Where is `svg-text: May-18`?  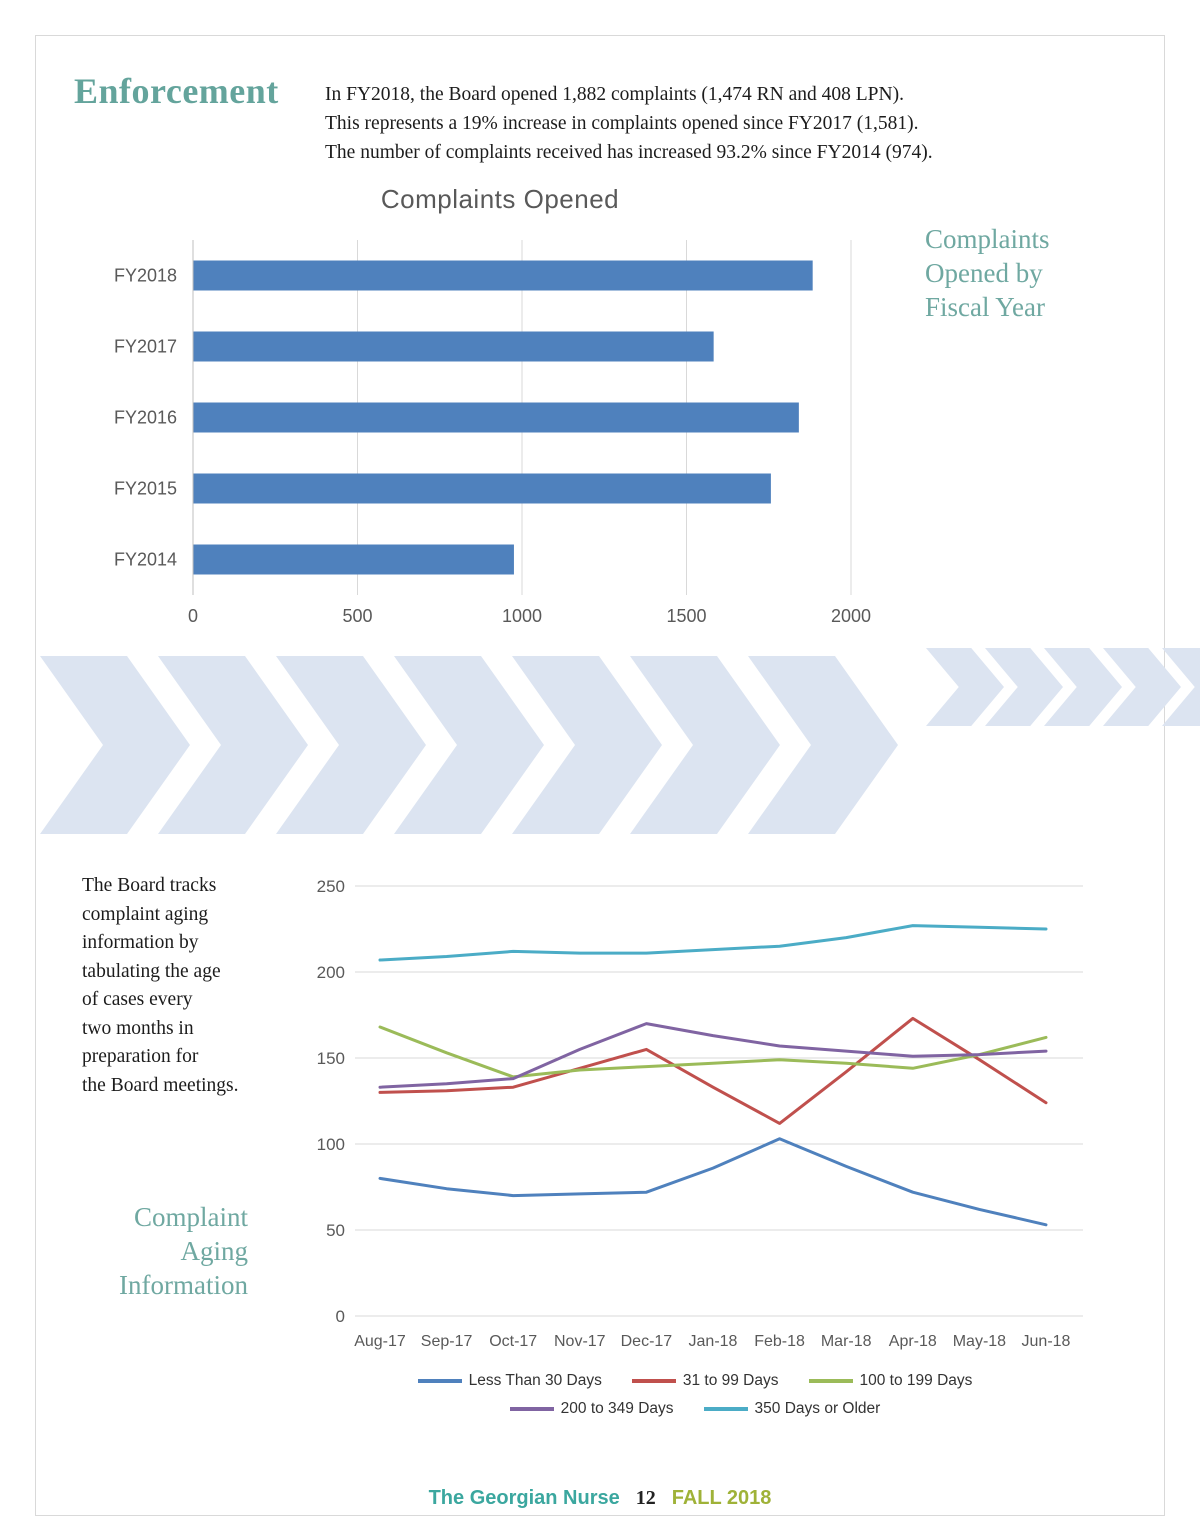
svg-text: May-18 is located at coordinates (979, 1341).